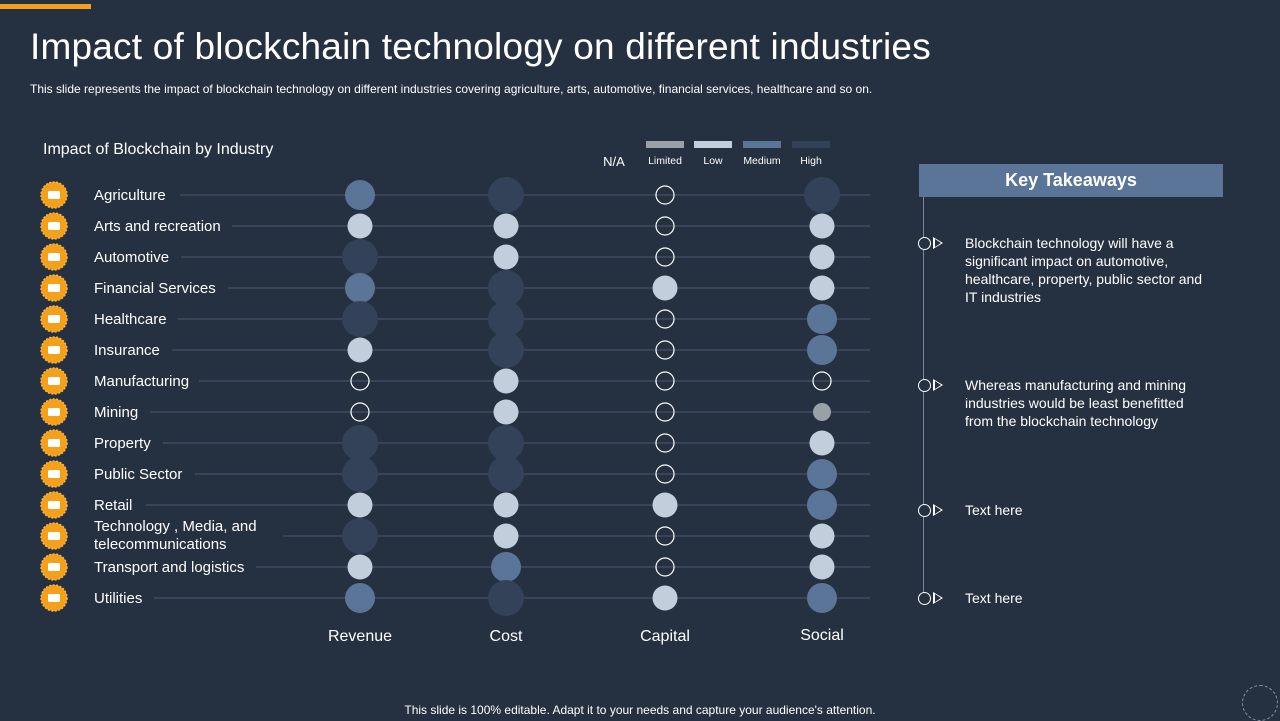  Describe the element at coordinates (118, 598) in the screenshot. I see `industry-label: Utilities` at that location.